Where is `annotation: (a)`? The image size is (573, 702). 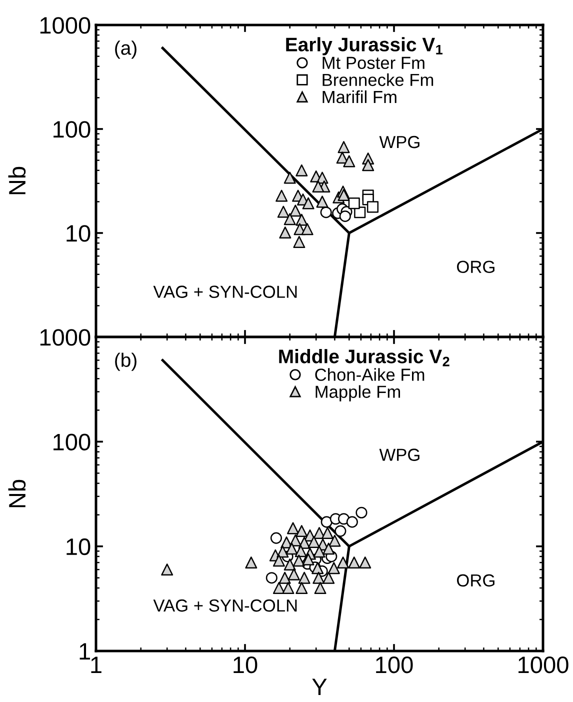 annotation: (a) is located at coordinates (125, 49).